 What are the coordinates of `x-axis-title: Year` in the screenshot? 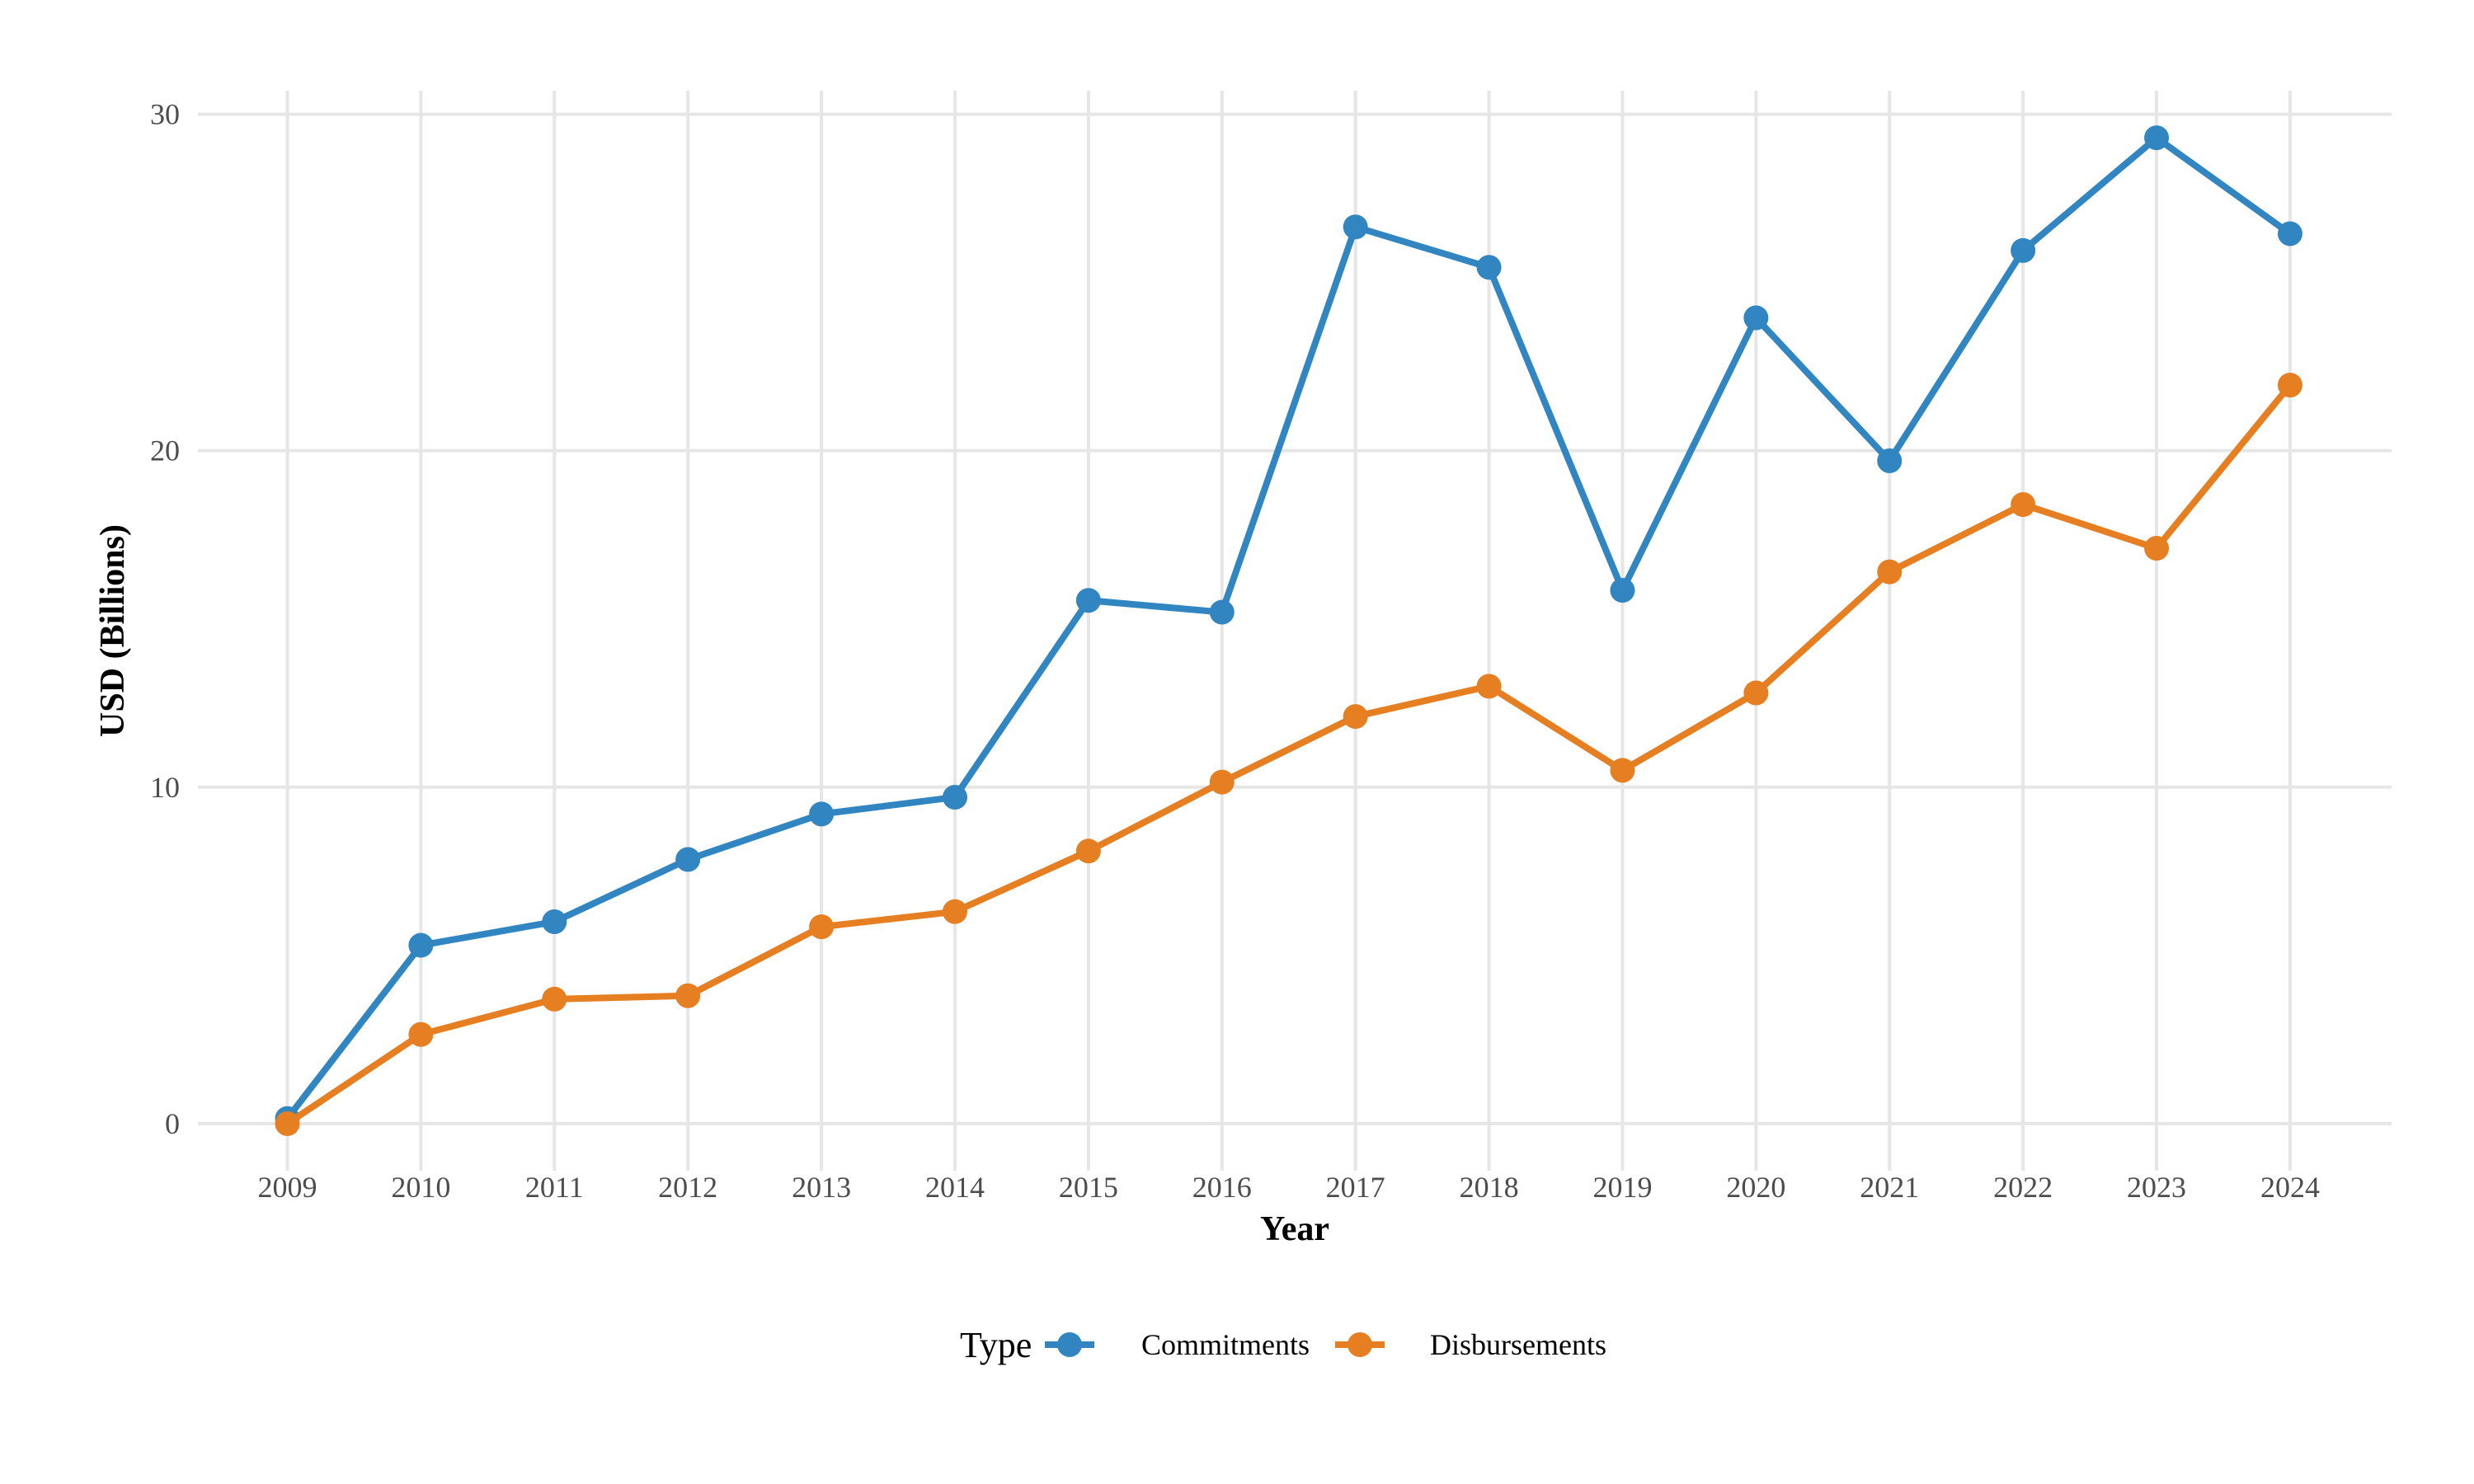 It's located at (1294, 1229).